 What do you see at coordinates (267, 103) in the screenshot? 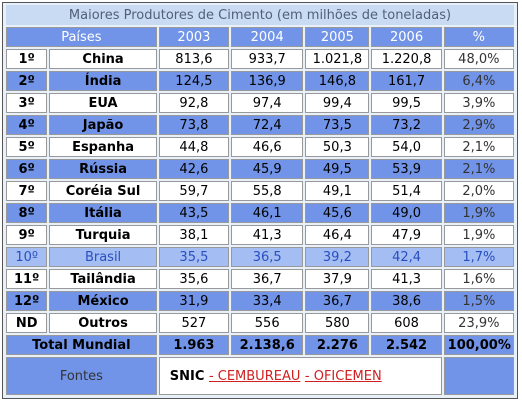
I see `value-cell: 97,4` at bounding box center [267, 103].